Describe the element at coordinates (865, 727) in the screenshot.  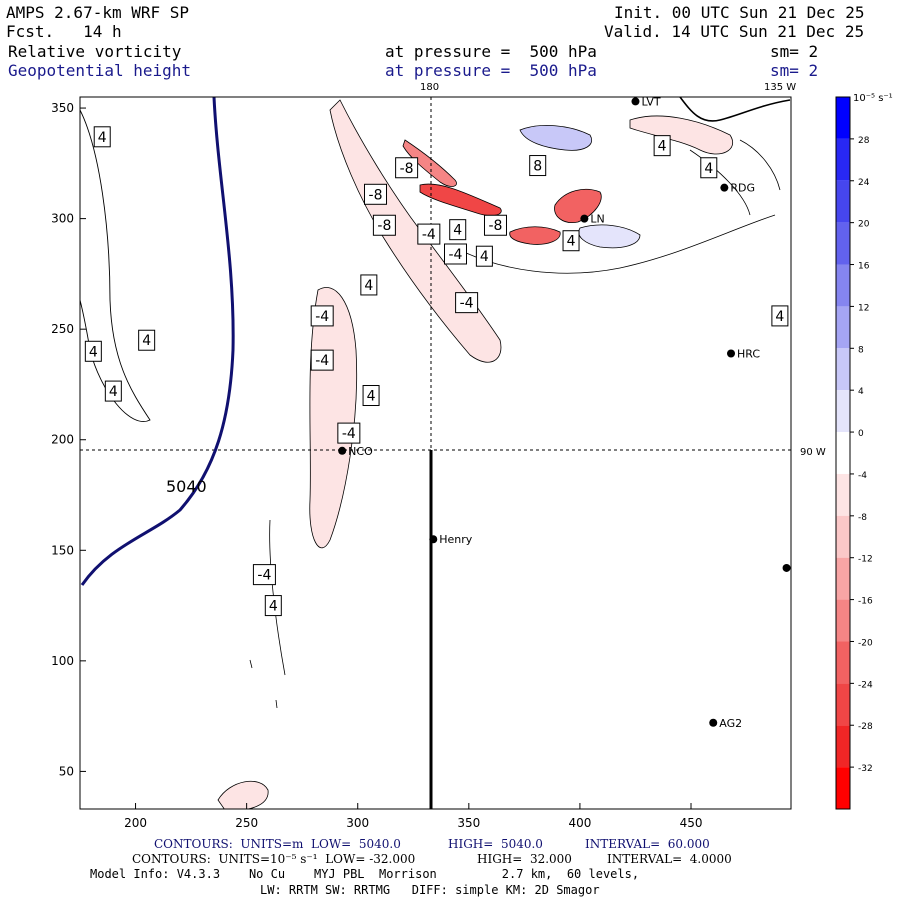
I see `colorbar-tick-label: -28` at that location.